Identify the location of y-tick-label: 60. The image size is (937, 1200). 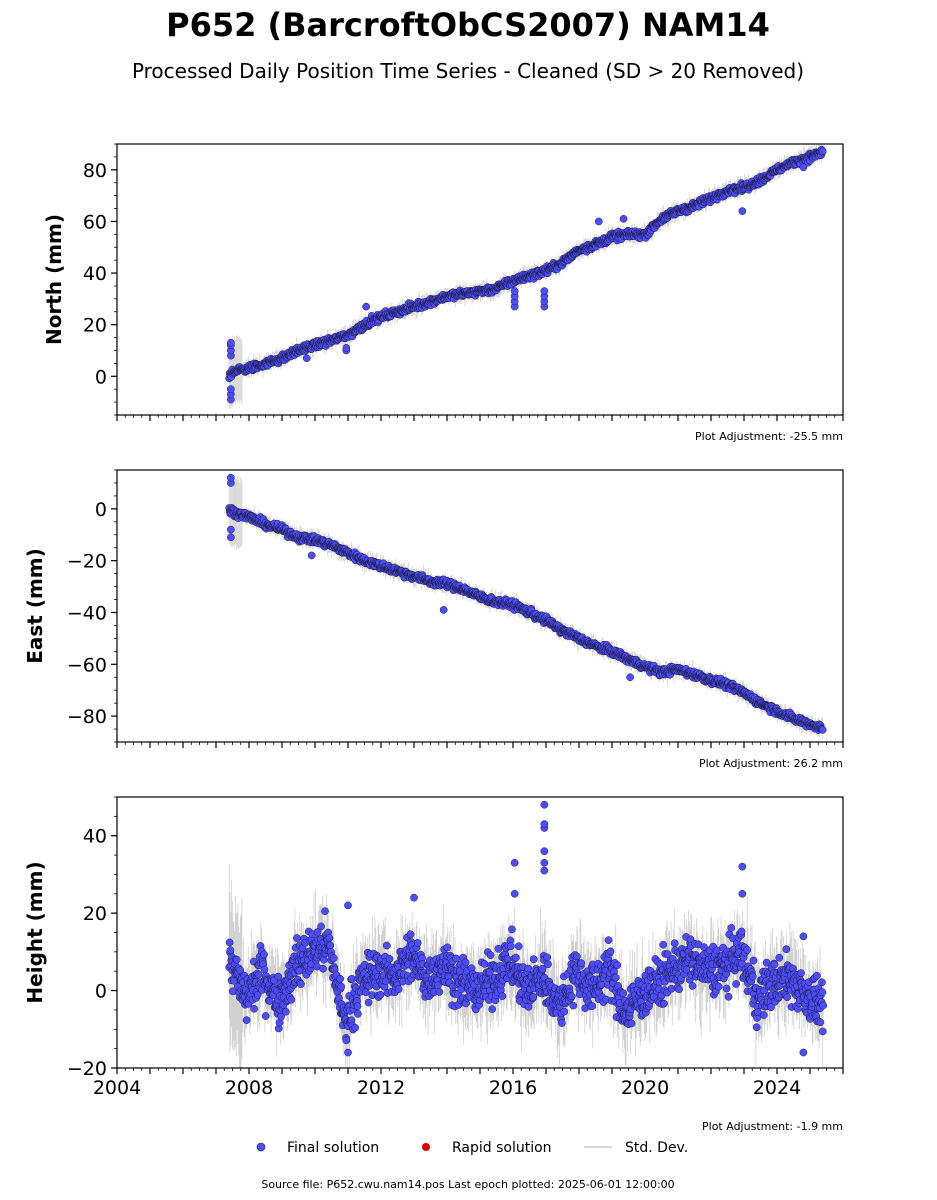
(95, 222).